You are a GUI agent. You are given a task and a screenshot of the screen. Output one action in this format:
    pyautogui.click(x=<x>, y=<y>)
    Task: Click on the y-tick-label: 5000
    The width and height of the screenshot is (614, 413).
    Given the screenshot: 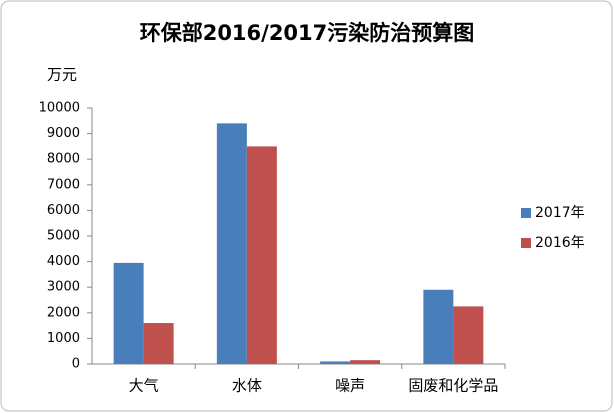 What is the action you would take?
    pyautogui.click(x=63, y=236)
    